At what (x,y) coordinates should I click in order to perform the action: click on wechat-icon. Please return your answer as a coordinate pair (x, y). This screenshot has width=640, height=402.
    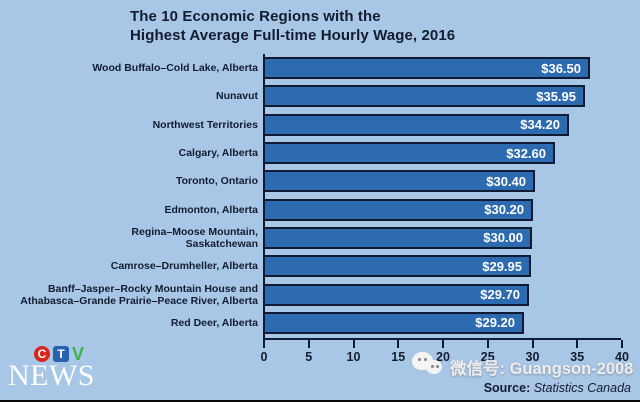
    Looking at the image, I should click on (430, 366).